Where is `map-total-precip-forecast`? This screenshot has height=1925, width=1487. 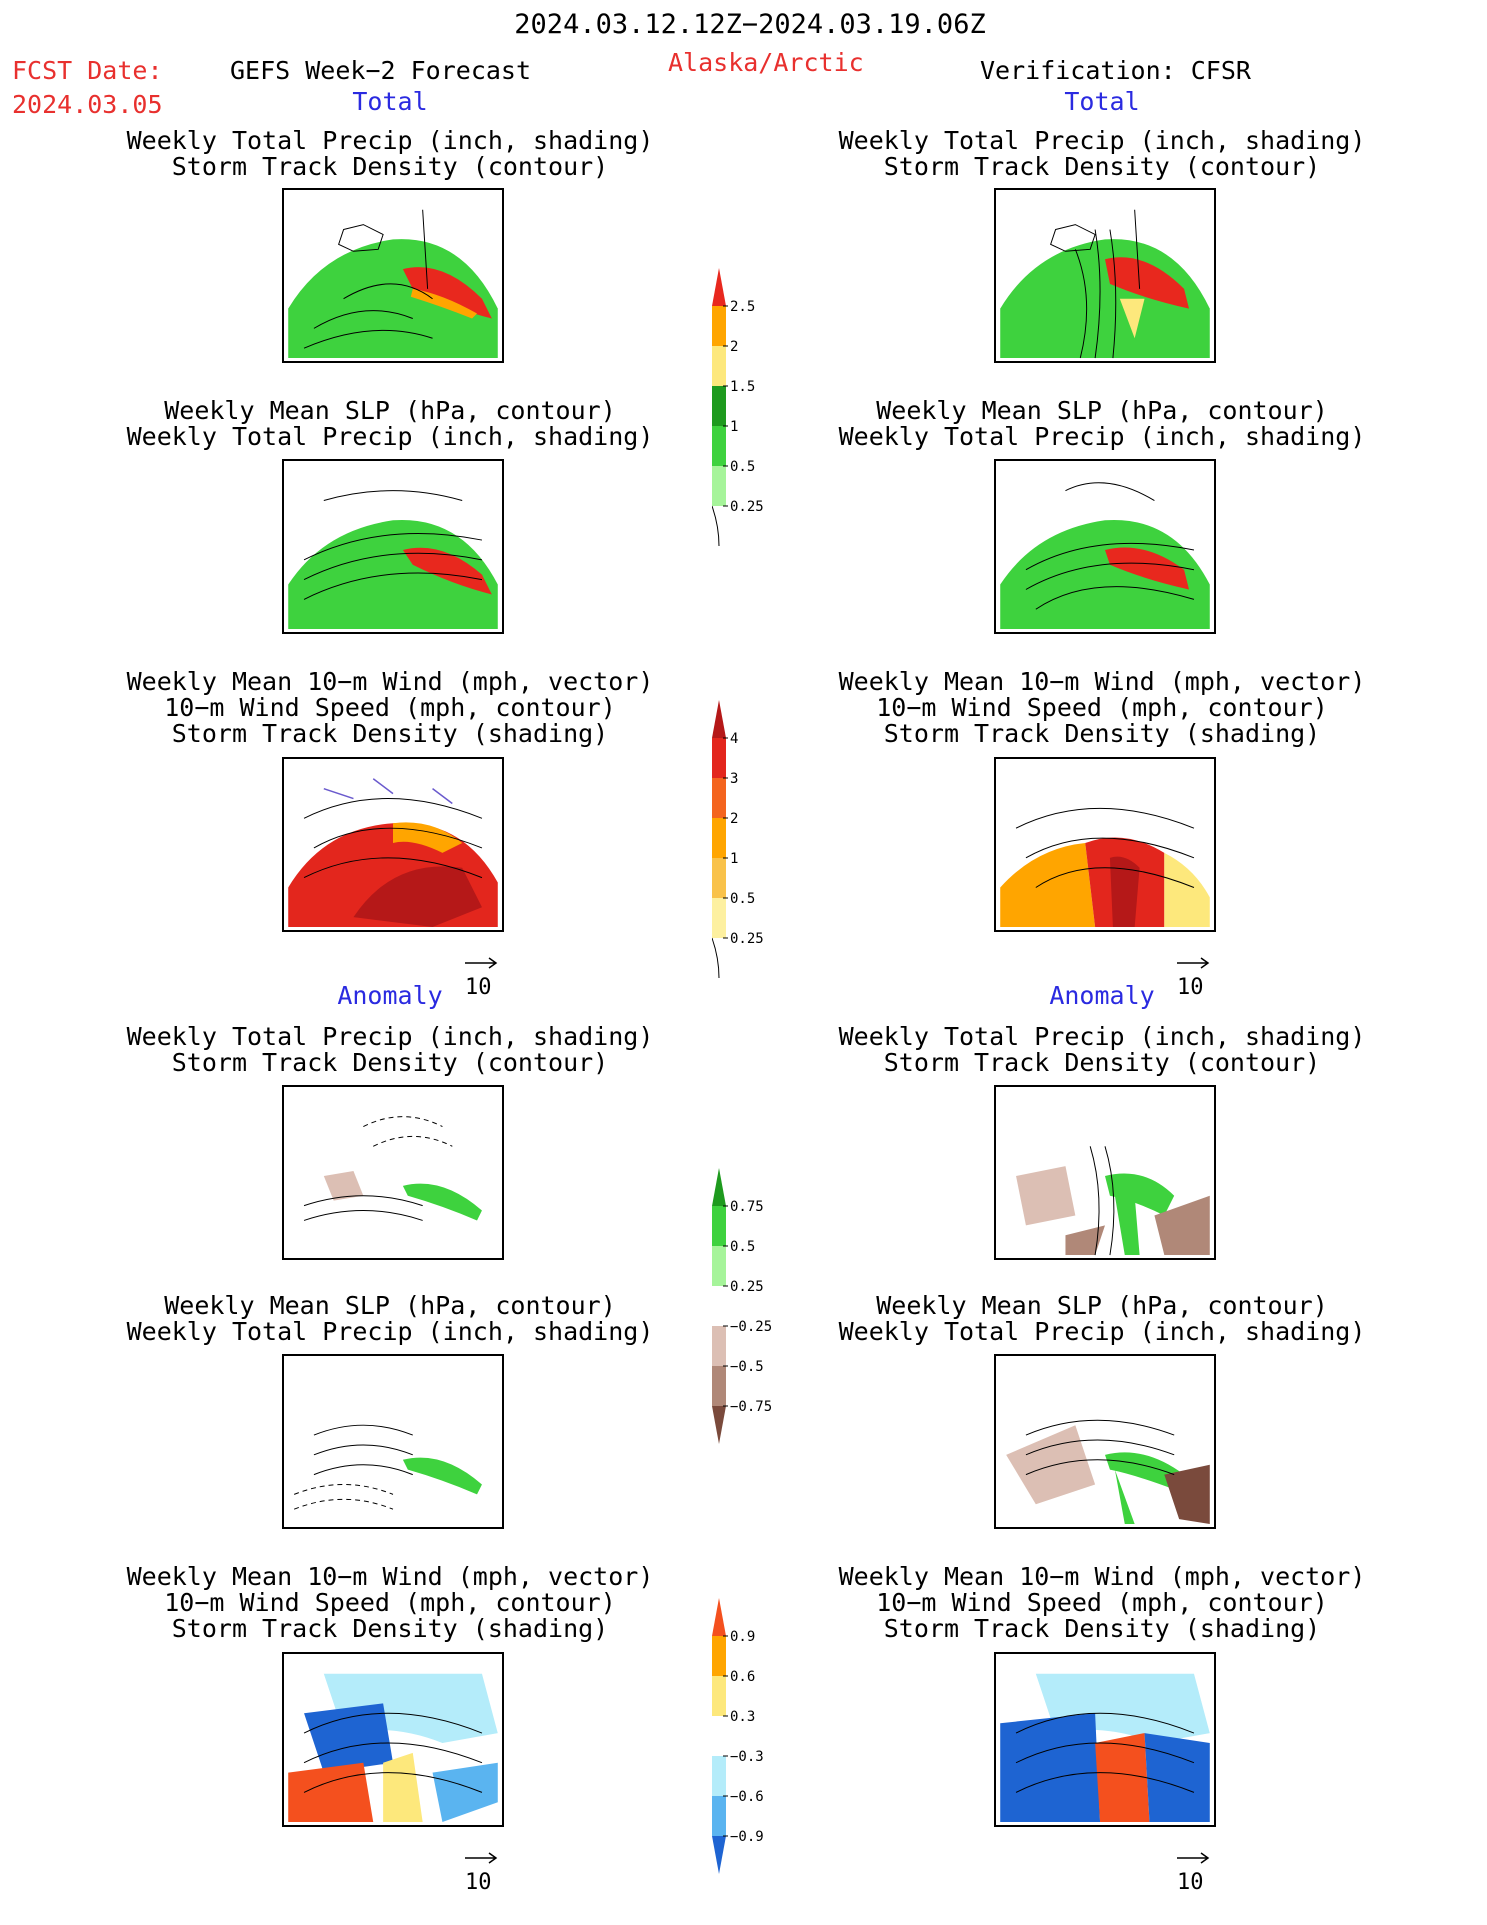 map-total-precip-forecast is located at coordinates (393, 275).